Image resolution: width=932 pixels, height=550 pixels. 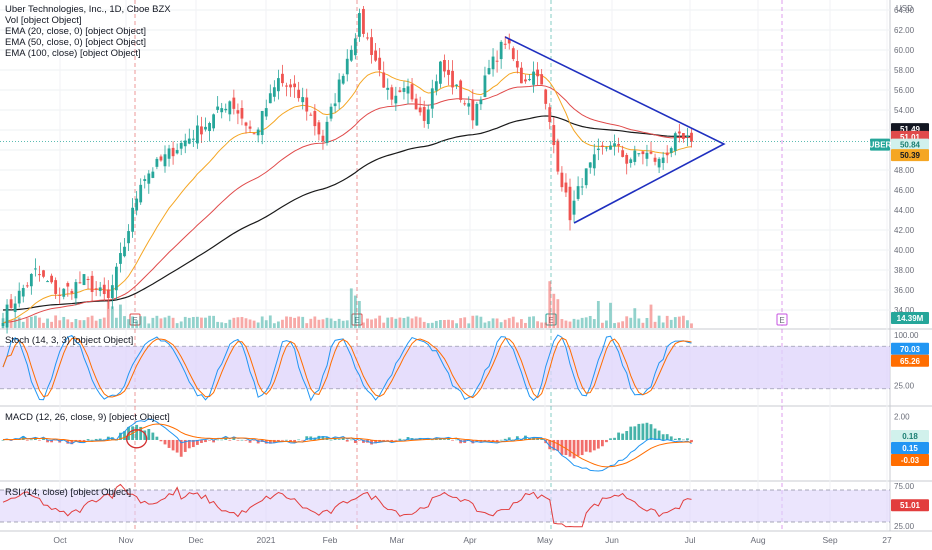 I want to click on stoch-tick-label: 100.00, so click(x=906, y=335).